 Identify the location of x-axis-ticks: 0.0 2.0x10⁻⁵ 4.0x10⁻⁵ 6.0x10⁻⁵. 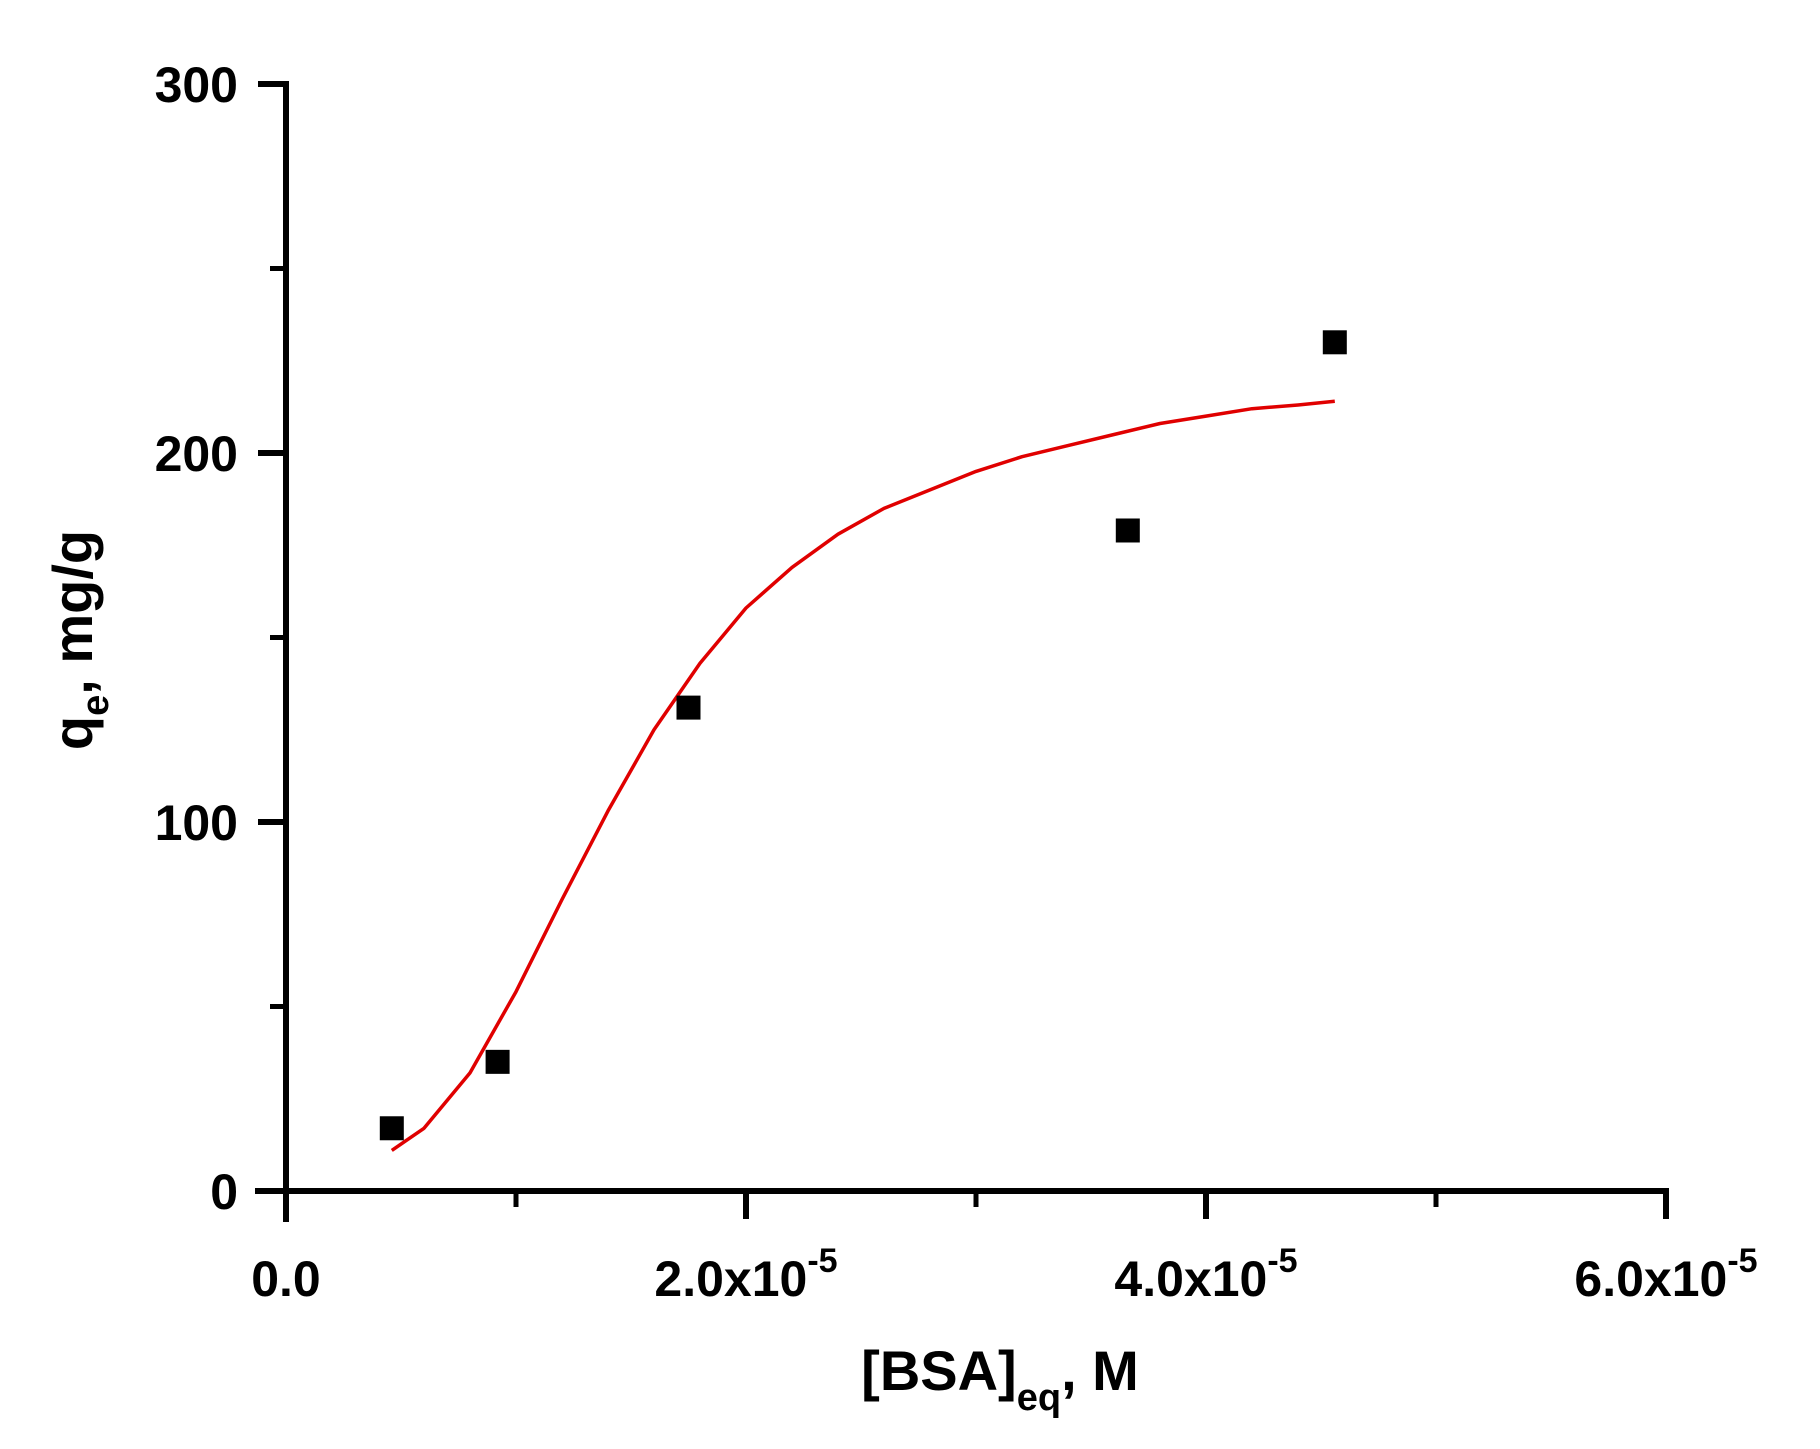
(1004, 1249).